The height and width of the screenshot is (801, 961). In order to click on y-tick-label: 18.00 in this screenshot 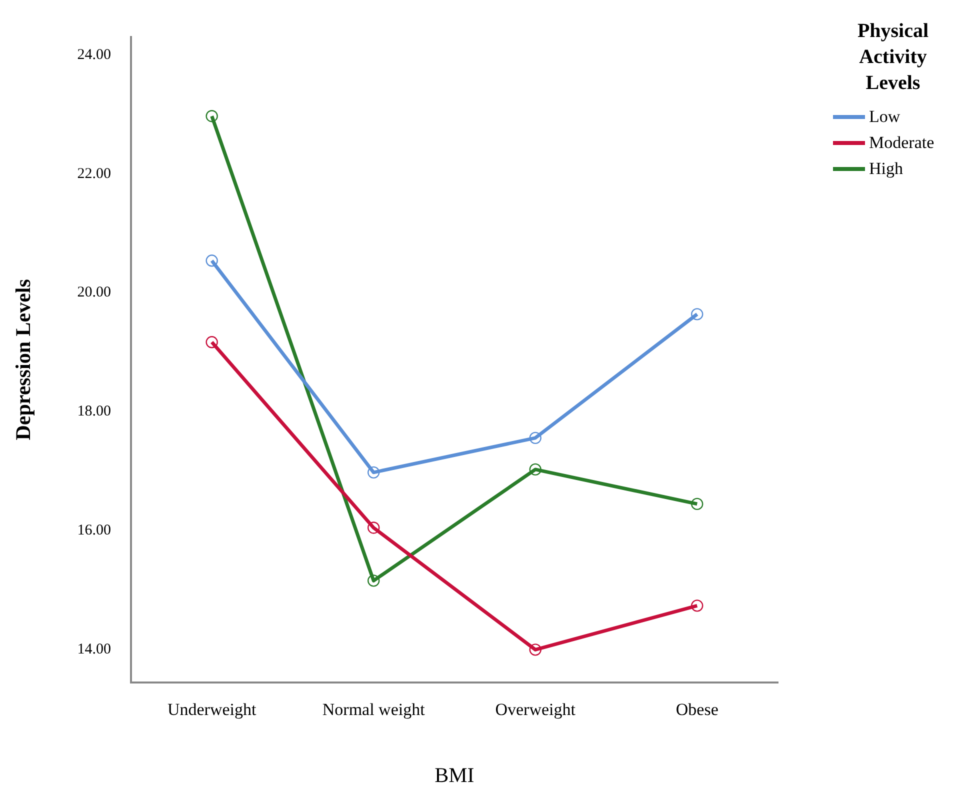, I will do `click(94, 412)`.